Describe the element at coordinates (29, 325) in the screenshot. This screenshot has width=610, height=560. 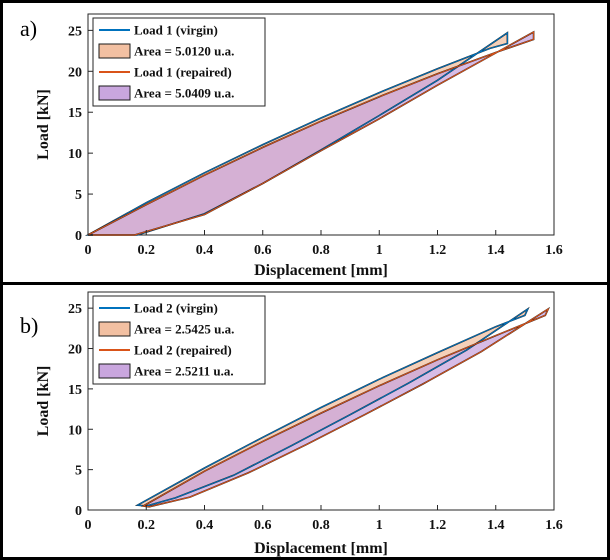
I see `panel-label: b)` at that location.